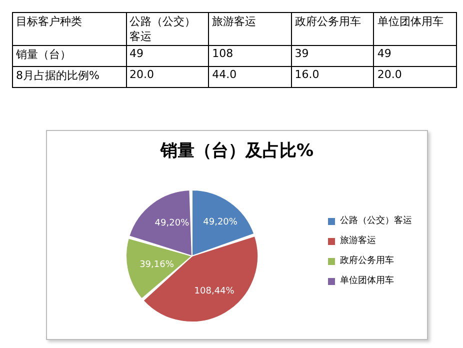 The width and height of the screenshot is (463, 348). Describe the element at coordinates (410, 21) in the screenshot. I see `category-label: 单位团体用车` at that location.